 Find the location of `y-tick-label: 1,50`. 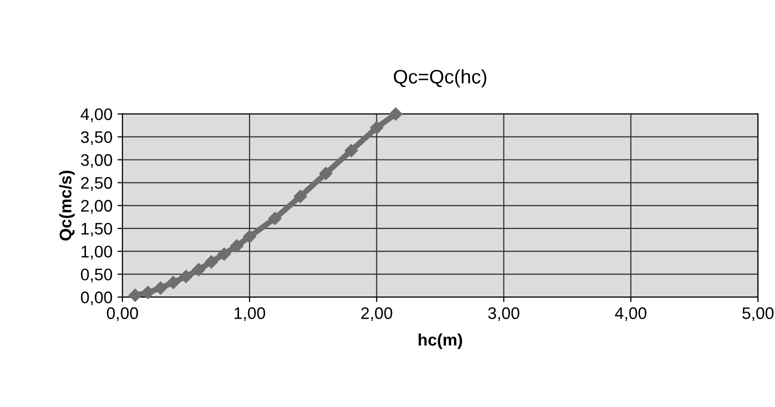

y-tick-label: 1,50 is located at coordinates (97, 229).